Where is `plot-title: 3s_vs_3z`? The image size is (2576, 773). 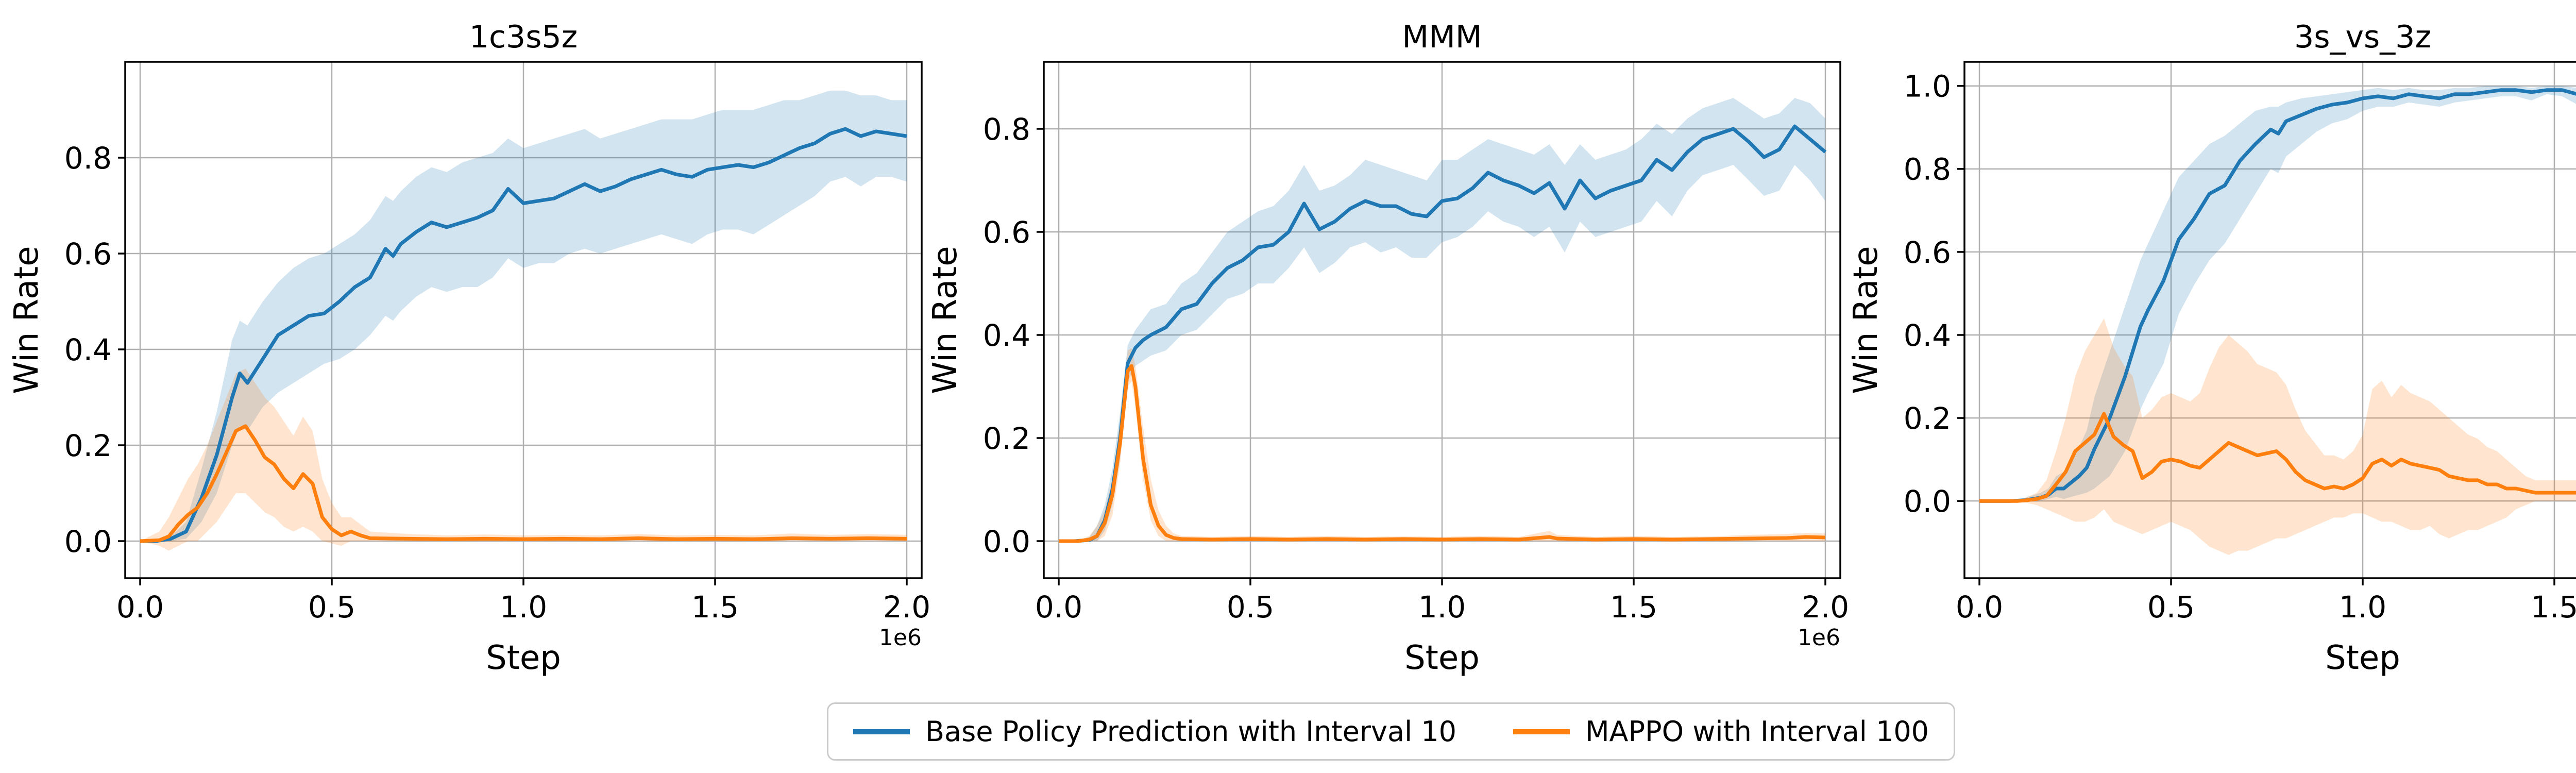 plot-title: 3s_vs_3z is located at coordinates (2362, 37).